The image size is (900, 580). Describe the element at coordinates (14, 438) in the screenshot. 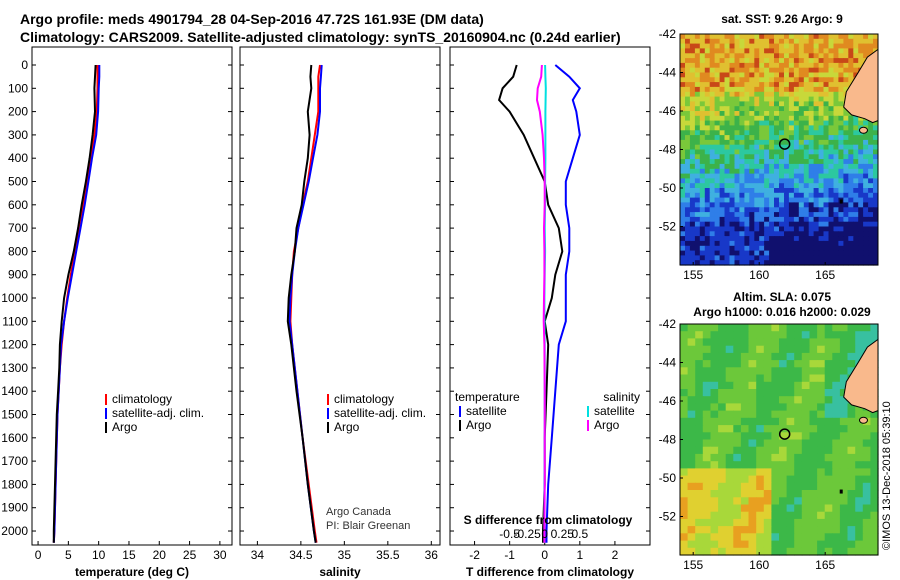

I see `y-tick-label: 1600` at that location.